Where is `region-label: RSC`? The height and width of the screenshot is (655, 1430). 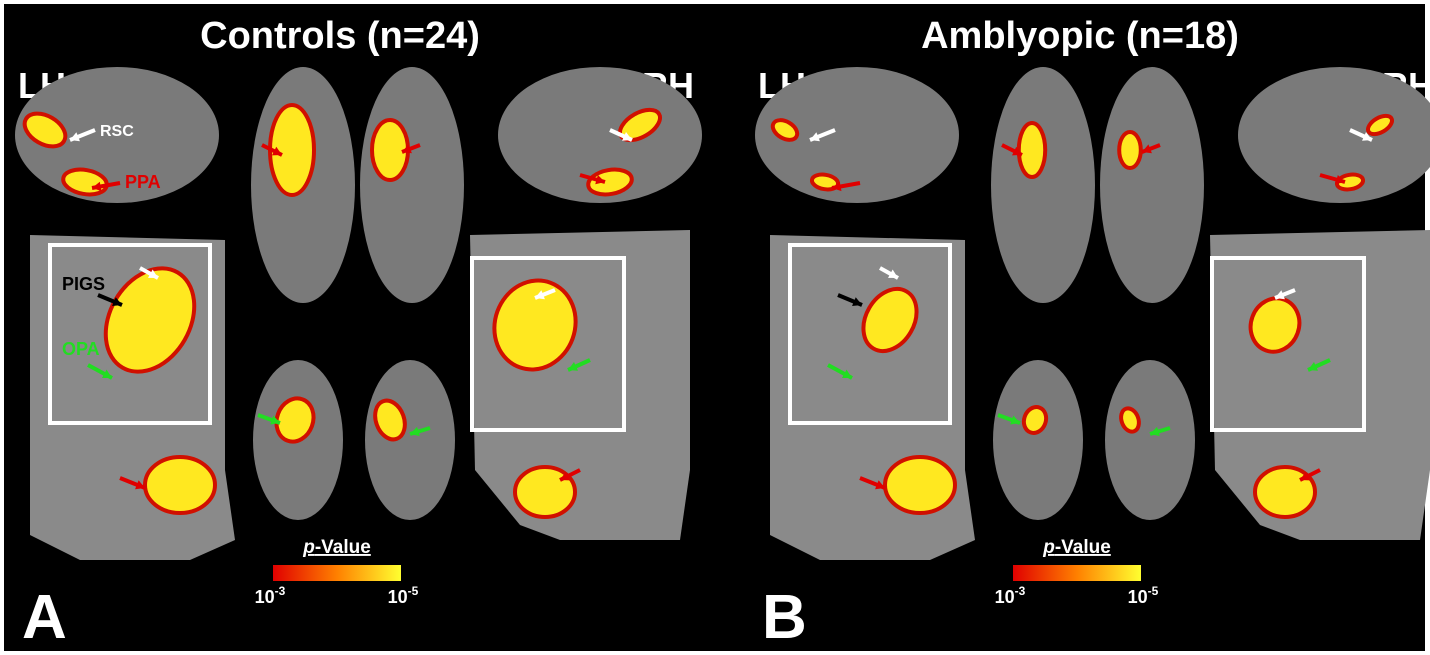
region-label: RSC is located at coordinates (117, 131).